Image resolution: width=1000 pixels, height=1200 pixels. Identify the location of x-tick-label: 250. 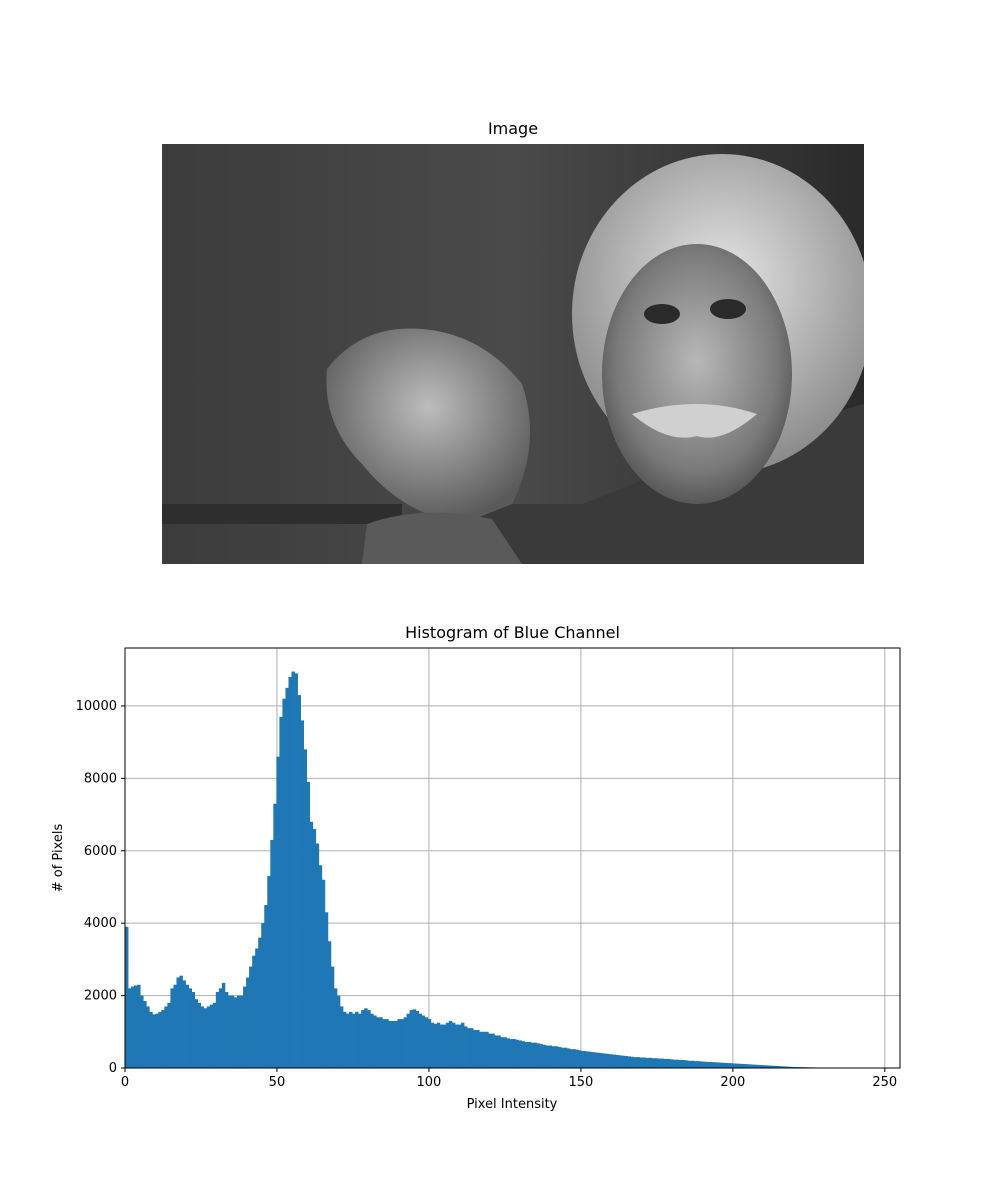
(884, 1082).